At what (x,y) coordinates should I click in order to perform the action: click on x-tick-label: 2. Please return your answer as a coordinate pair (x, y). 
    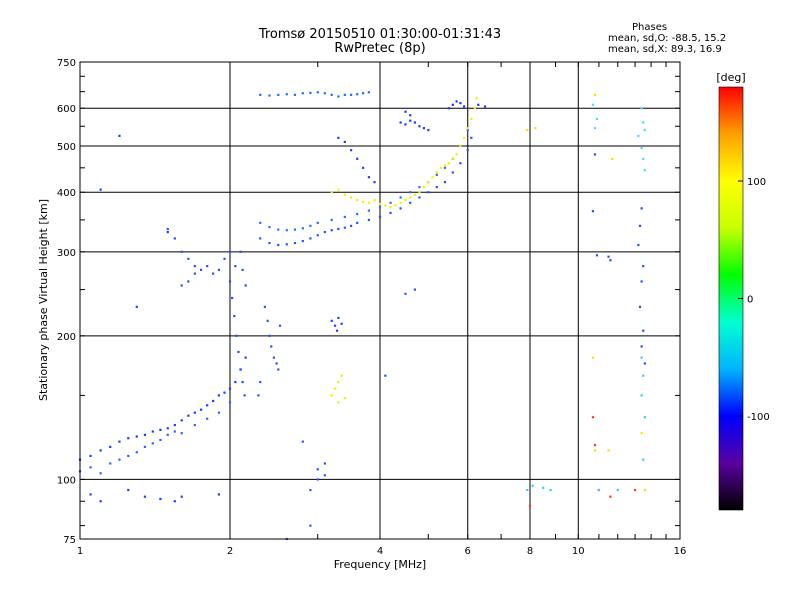
    Looking at the image, I should click on (230, 551).